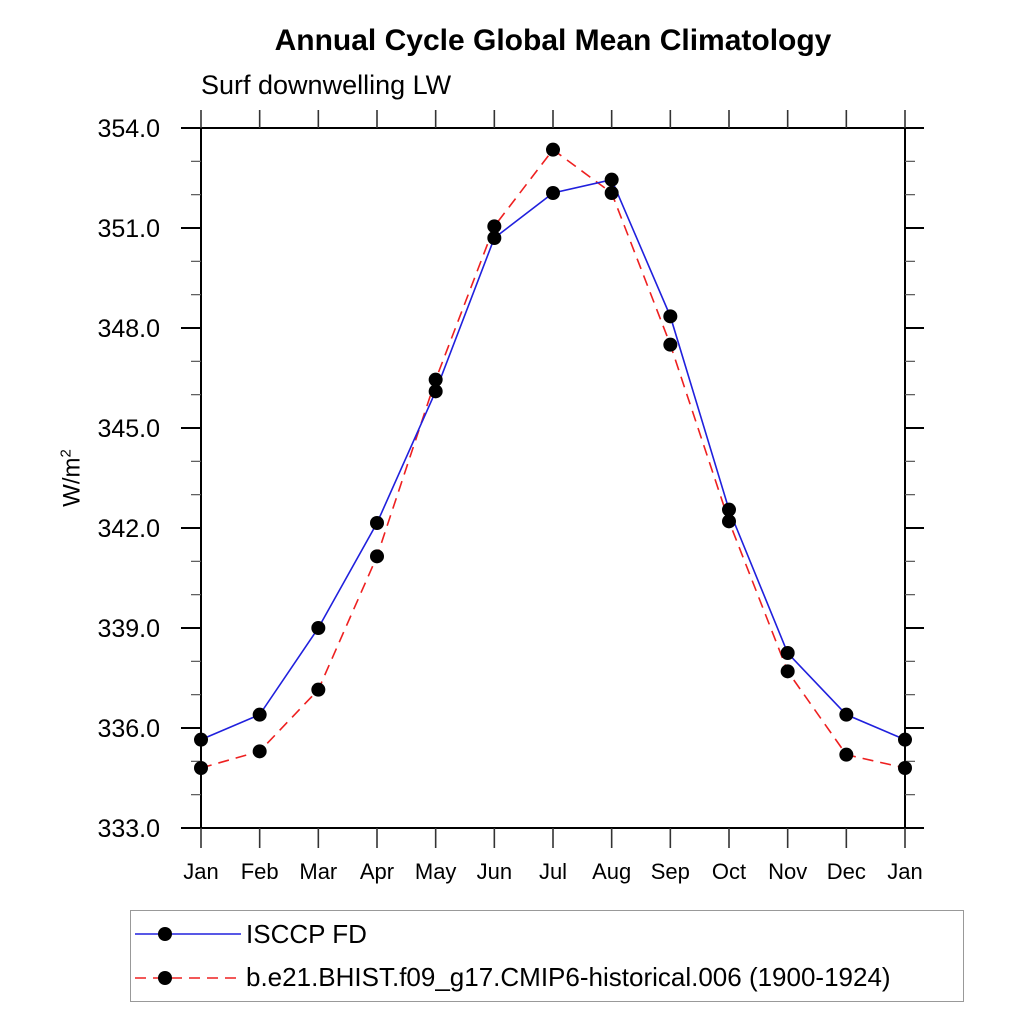 Image resolution: width=1024 pixels, height=1024 pixels. What do you see at coordinates (128, 629) in the screenshot?
I see `svg-text: 339.0` at bounding box center [128, 629].